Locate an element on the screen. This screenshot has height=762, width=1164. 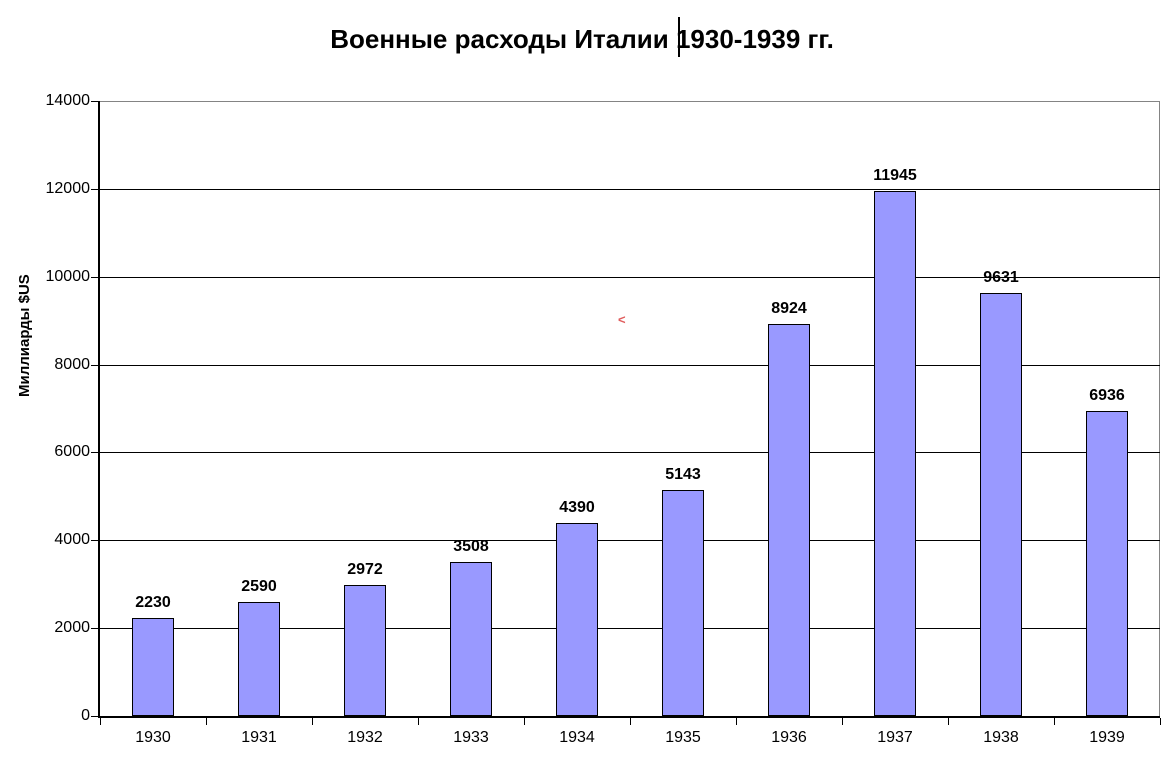
x-axis-label: 1936 is located at coordinates (789, 737).